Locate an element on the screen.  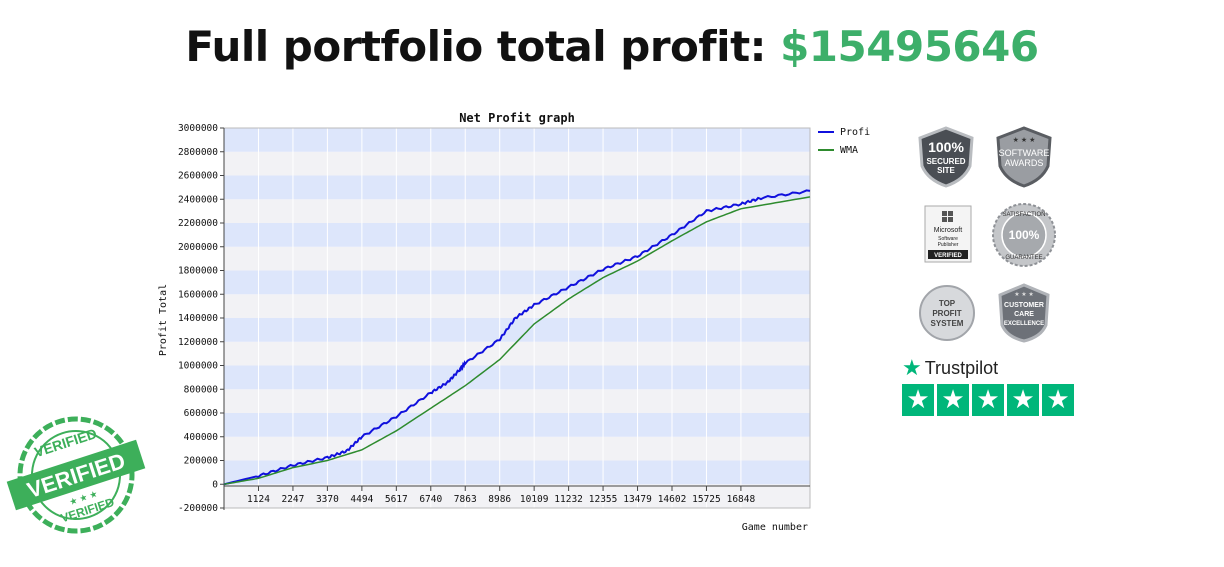
y-tick-label: 2200000 is located at coordinates (198, 223).